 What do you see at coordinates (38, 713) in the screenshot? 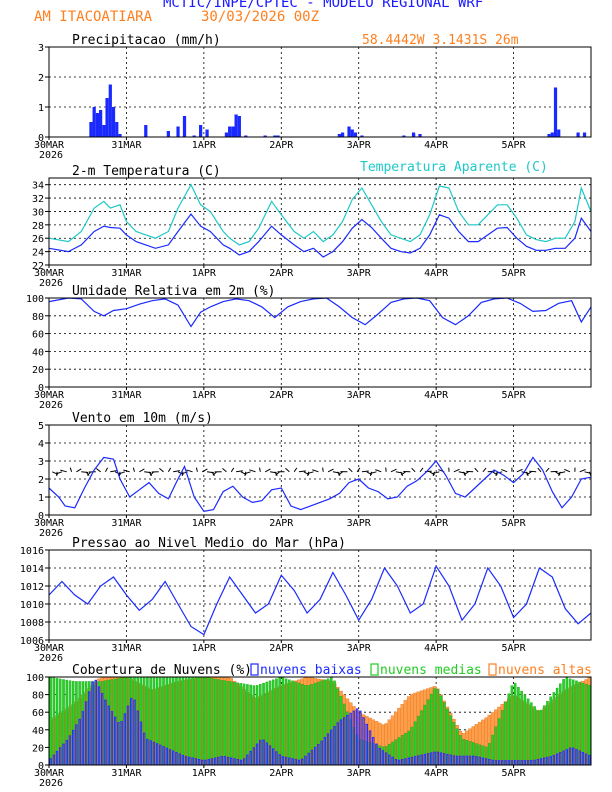
I see `y-tick-label: 60` at bounding box center [38, 713].